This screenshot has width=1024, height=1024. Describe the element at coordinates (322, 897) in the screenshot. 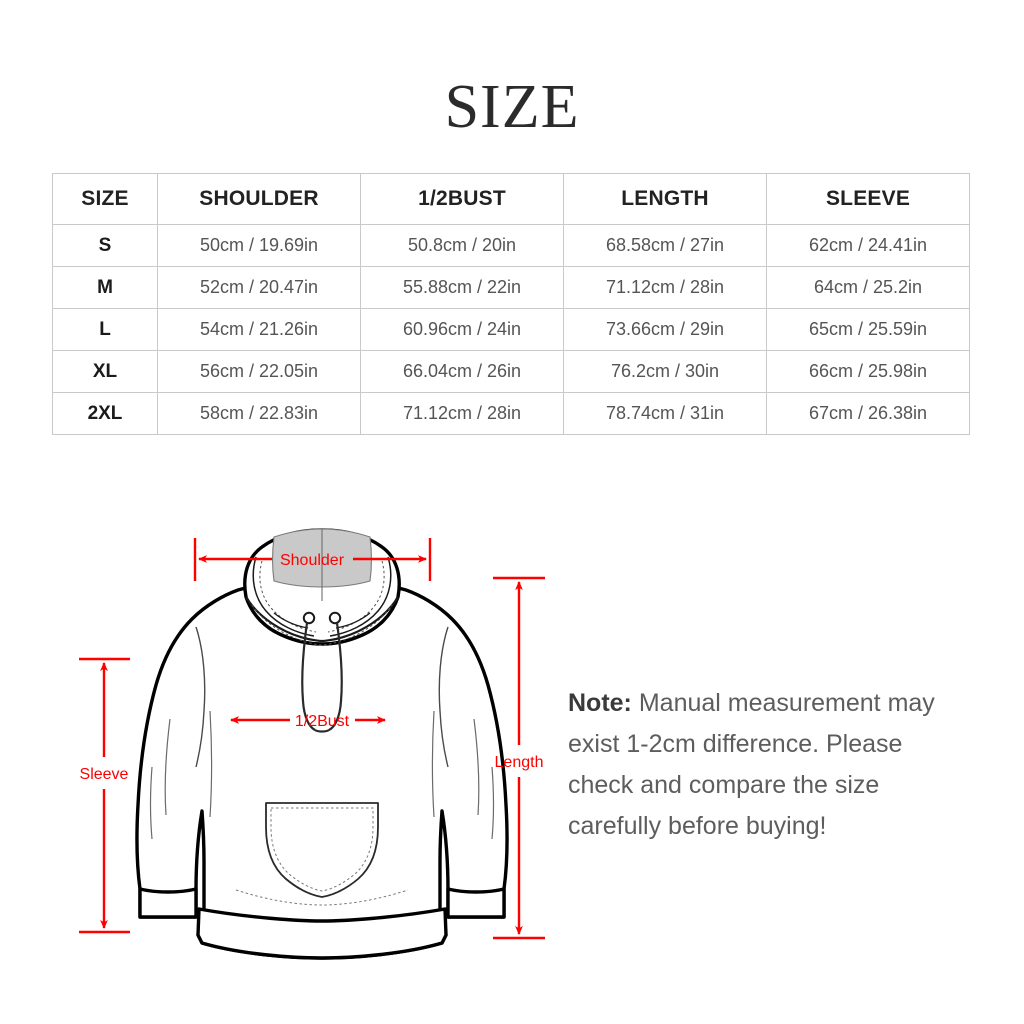

I see `pocket-hem-line` at that location.